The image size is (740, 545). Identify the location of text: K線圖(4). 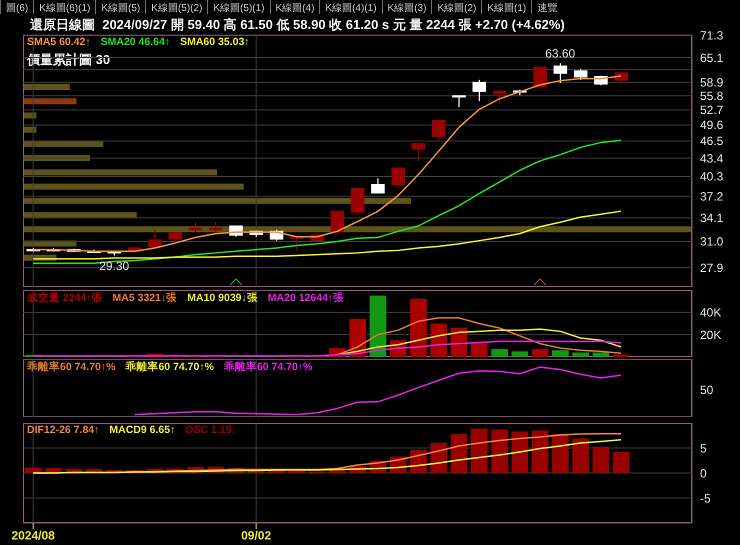
(295, 7).